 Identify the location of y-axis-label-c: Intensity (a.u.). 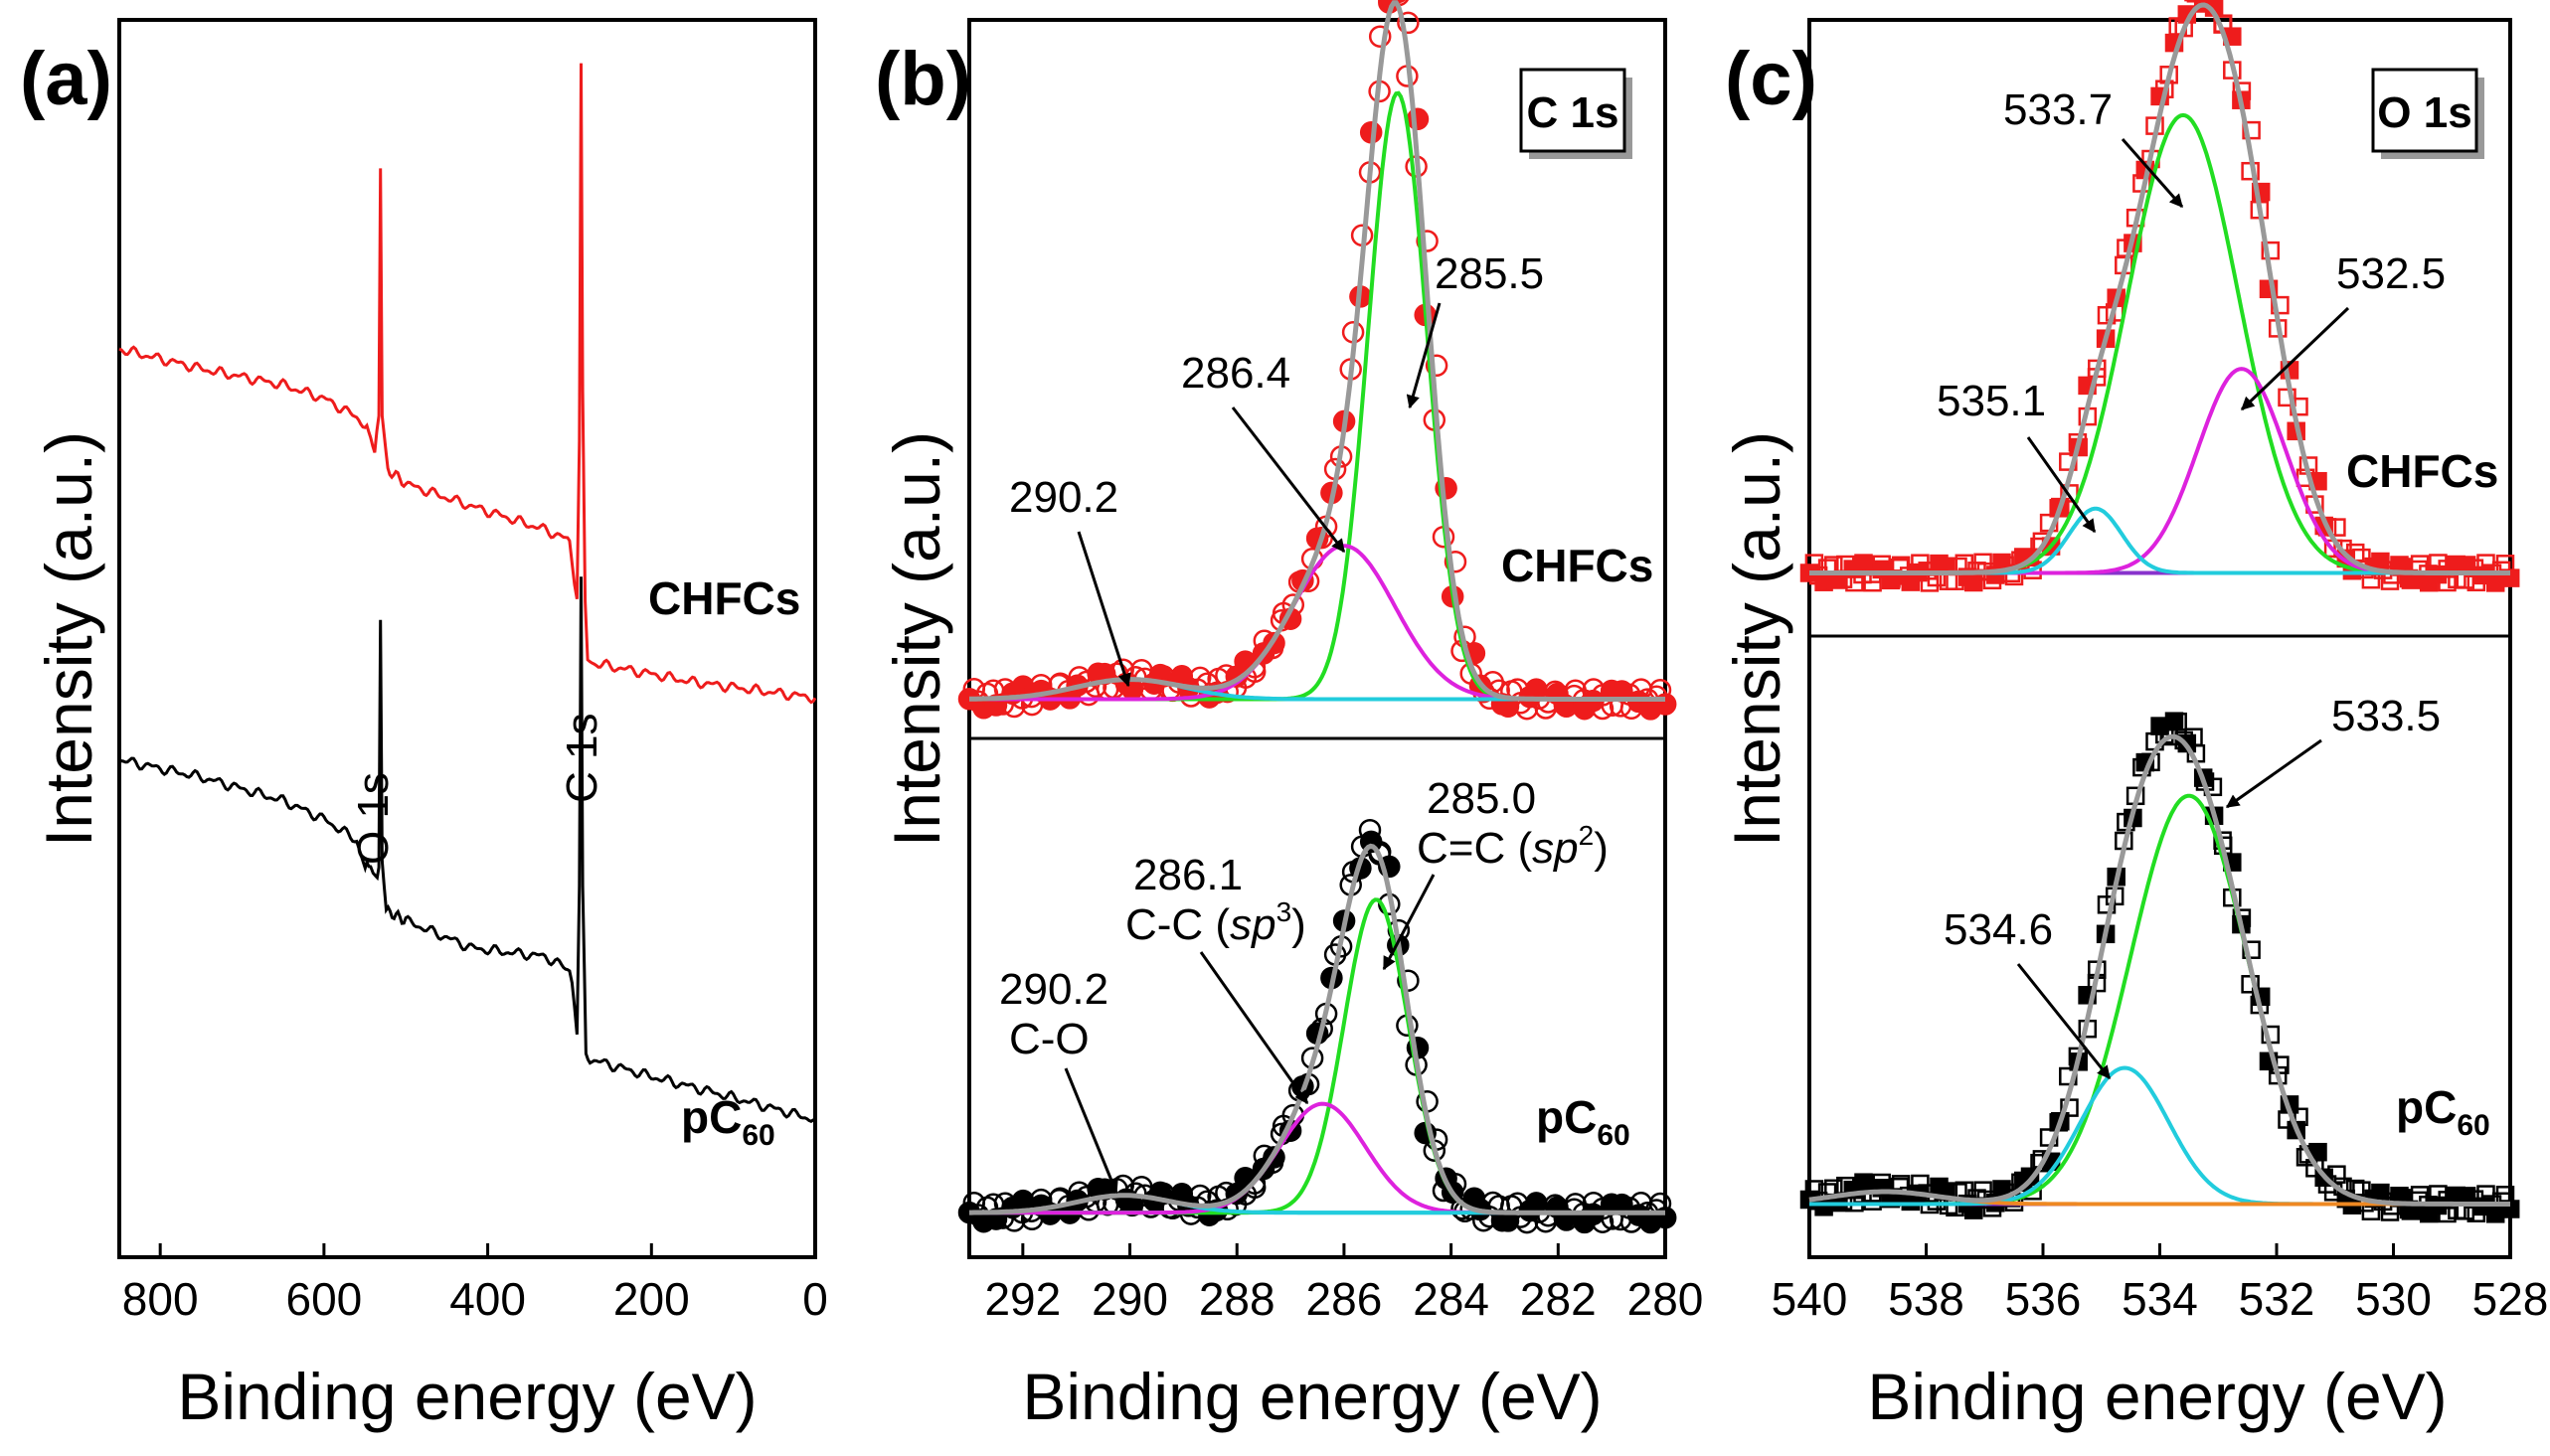
(1756, 639).